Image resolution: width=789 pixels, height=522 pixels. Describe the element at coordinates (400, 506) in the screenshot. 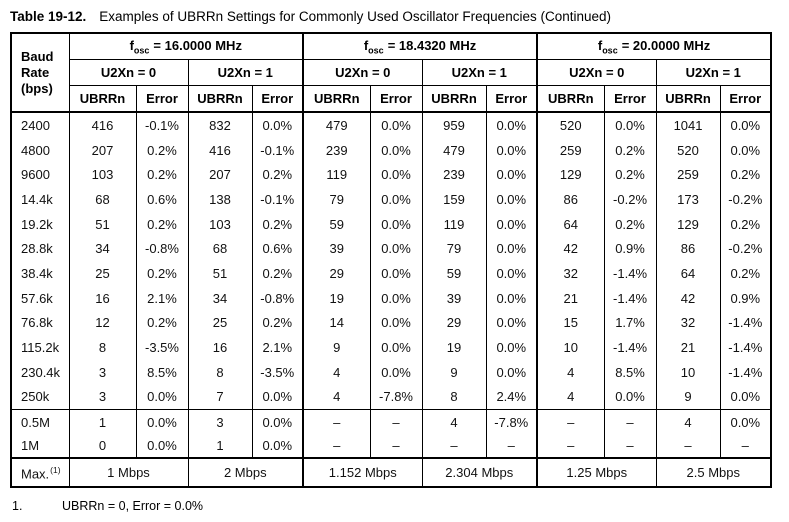

I see `footnote: 1. UBRRn = 0, Error = 0.0%` at that location.